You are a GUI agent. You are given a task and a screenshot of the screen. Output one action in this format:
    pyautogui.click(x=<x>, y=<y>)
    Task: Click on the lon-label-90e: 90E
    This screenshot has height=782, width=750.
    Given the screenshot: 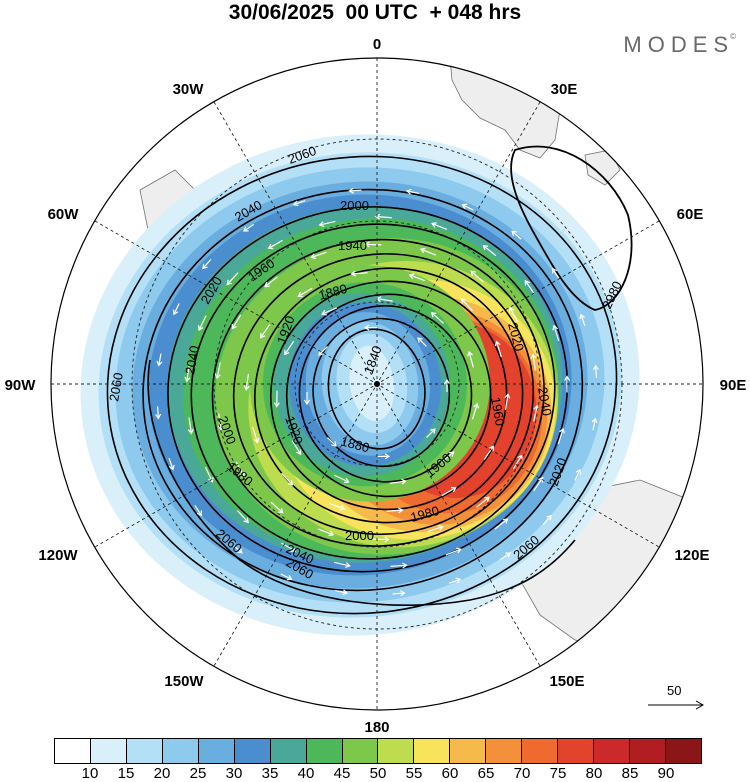 What is the action you would take?
    pyautogui.click(x=733, y=385)
    